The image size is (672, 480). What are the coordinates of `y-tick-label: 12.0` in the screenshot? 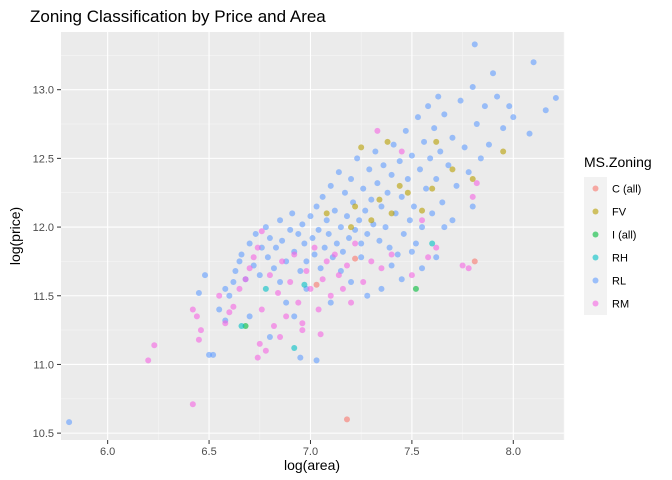 It's located at (43, 228).